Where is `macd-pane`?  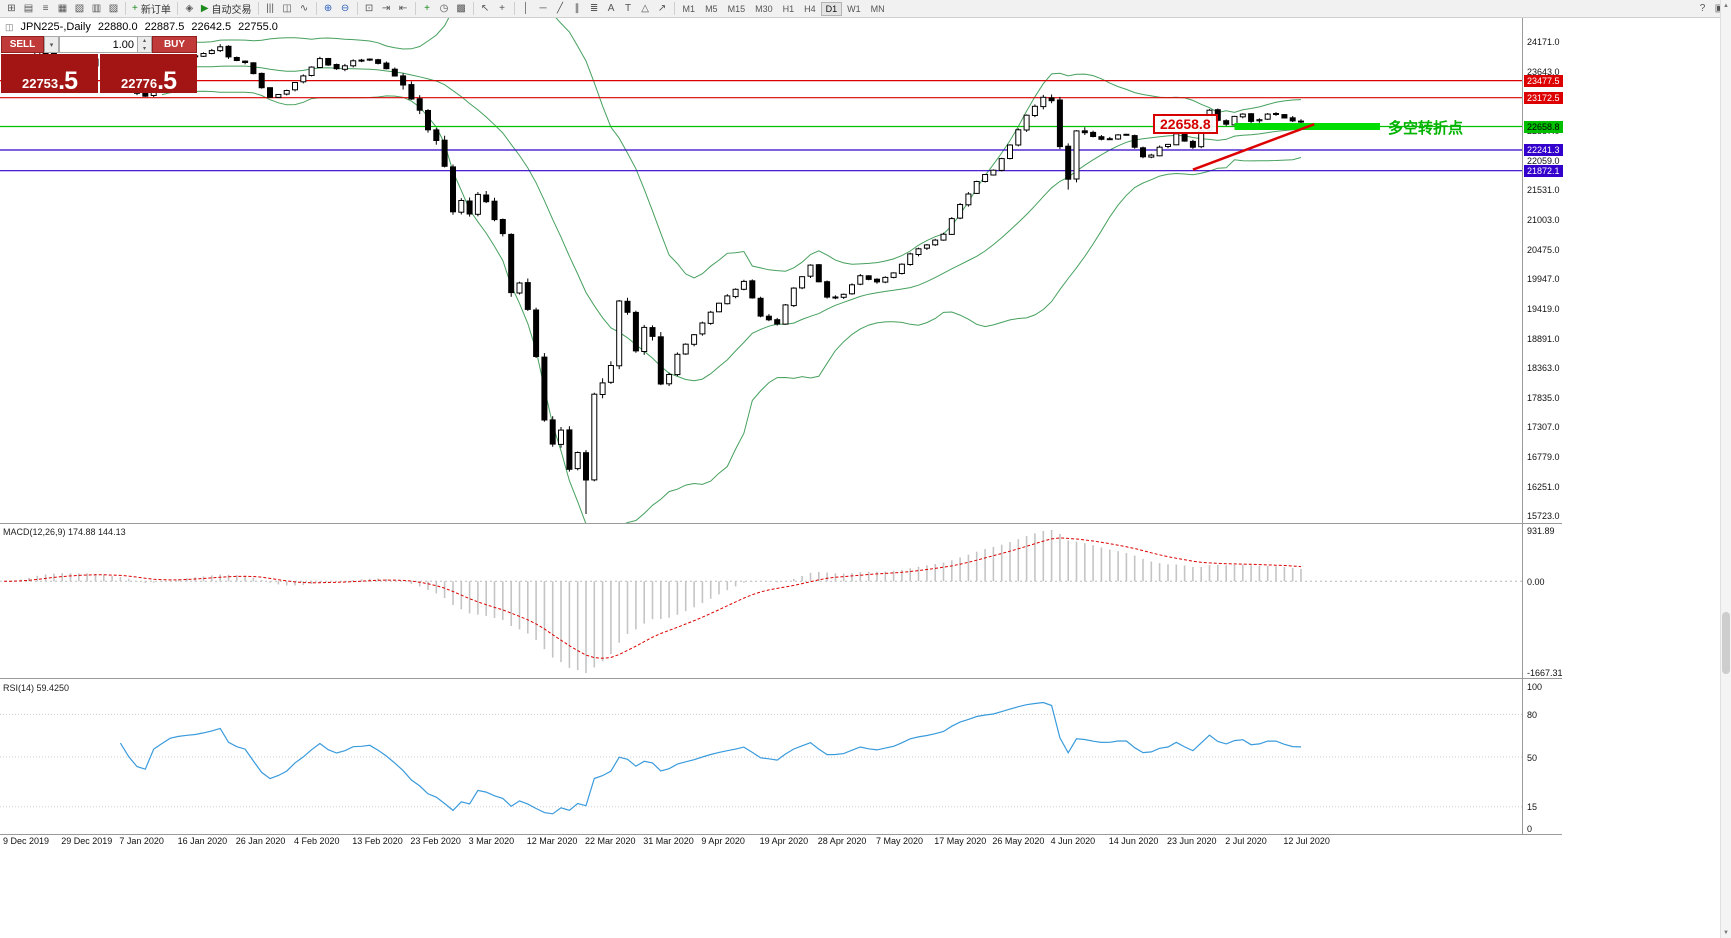
macd-pane is located at coordinates (761, 600).